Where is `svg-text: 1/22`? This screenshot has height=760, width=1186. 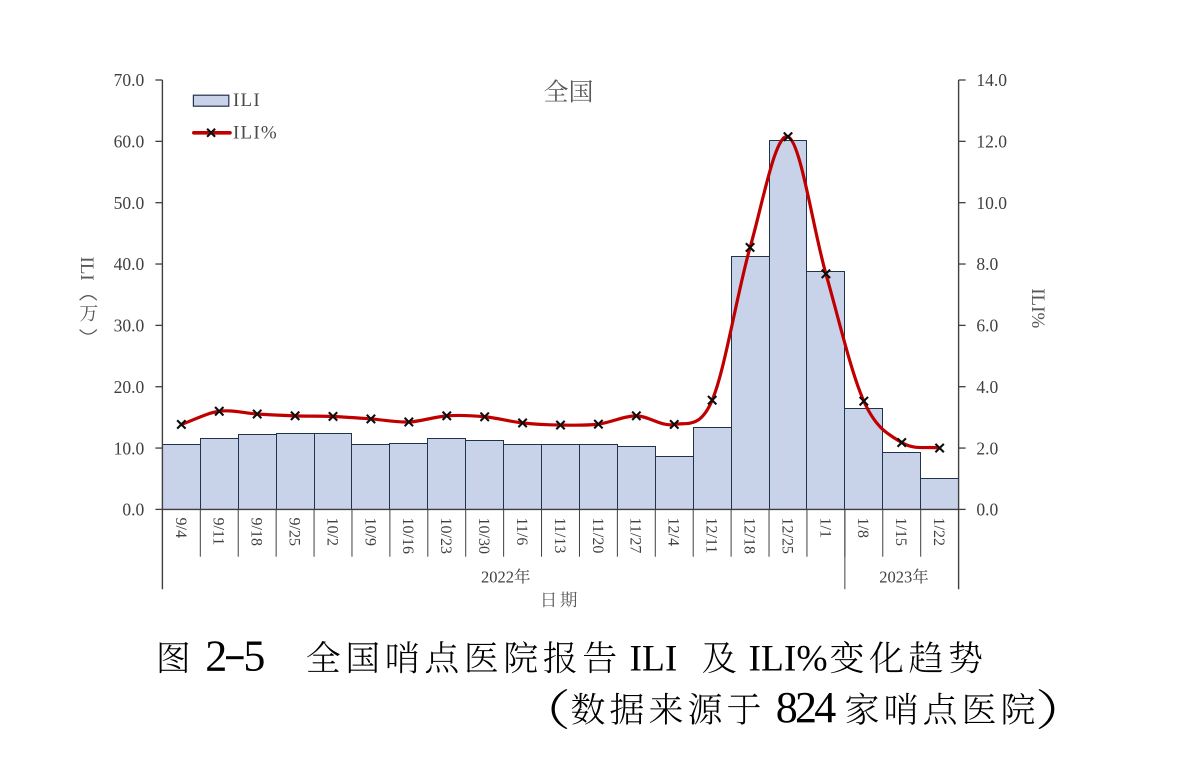 svg-text: 1/22 is located at coordinates (938, 532).